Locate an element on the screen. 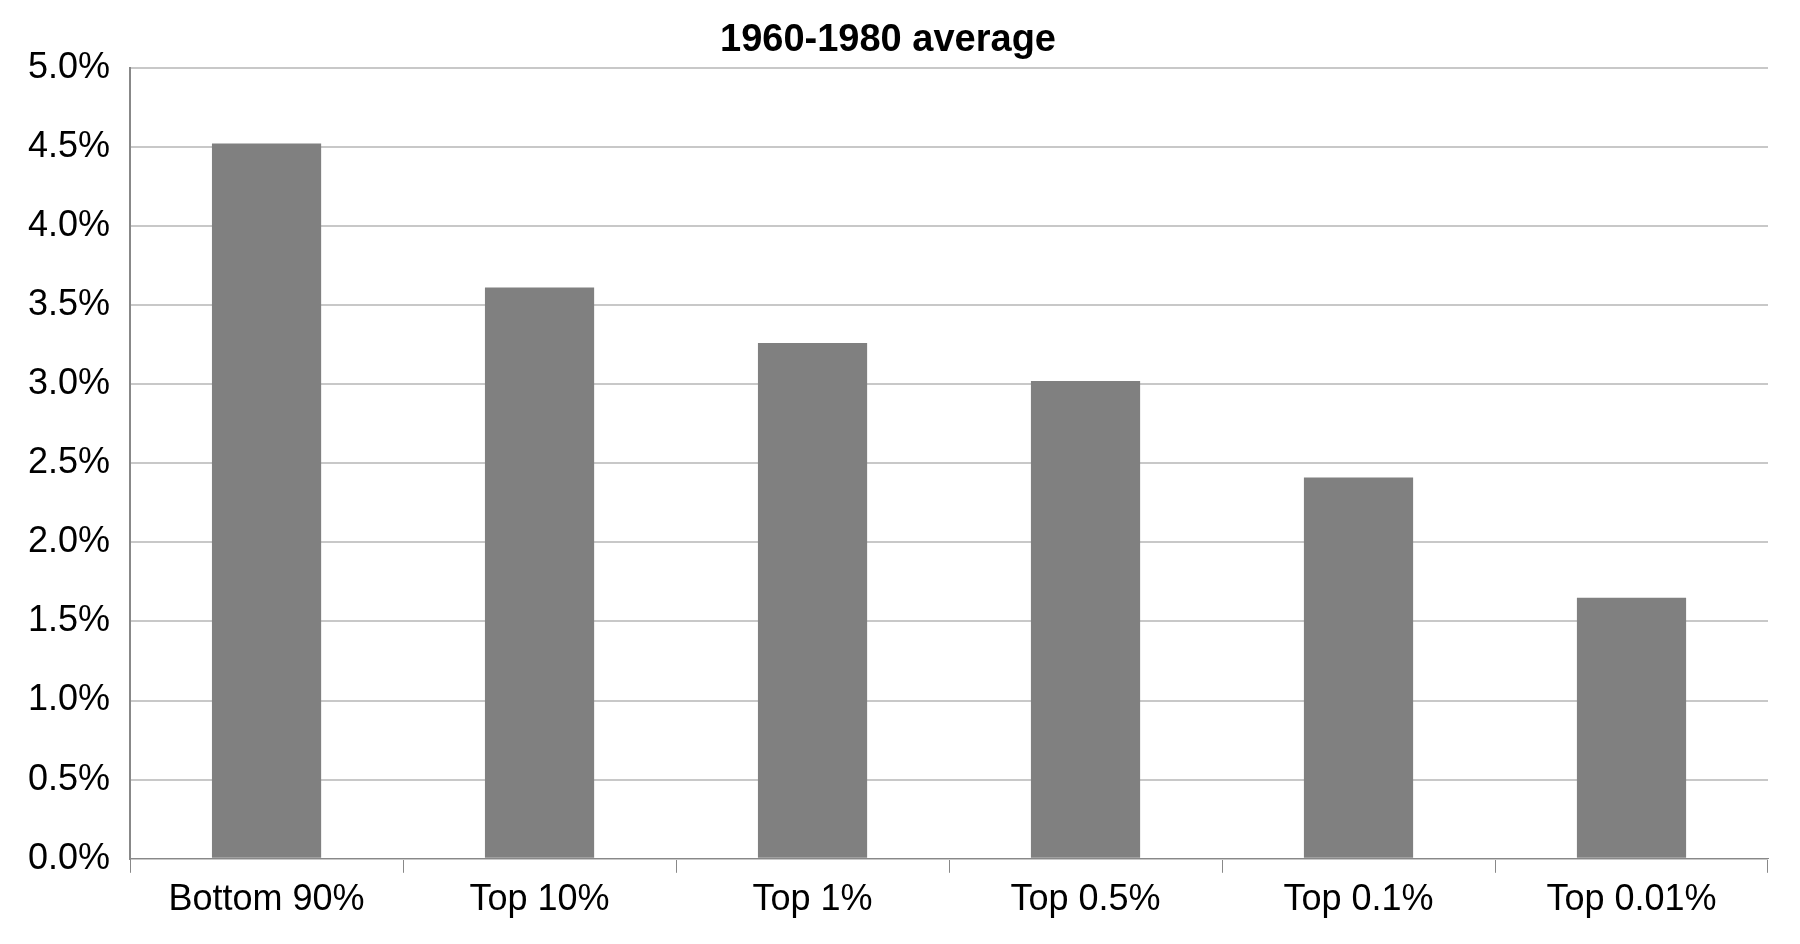  x-tick-label: Bottom 90% is located at coordinates (266, 898).